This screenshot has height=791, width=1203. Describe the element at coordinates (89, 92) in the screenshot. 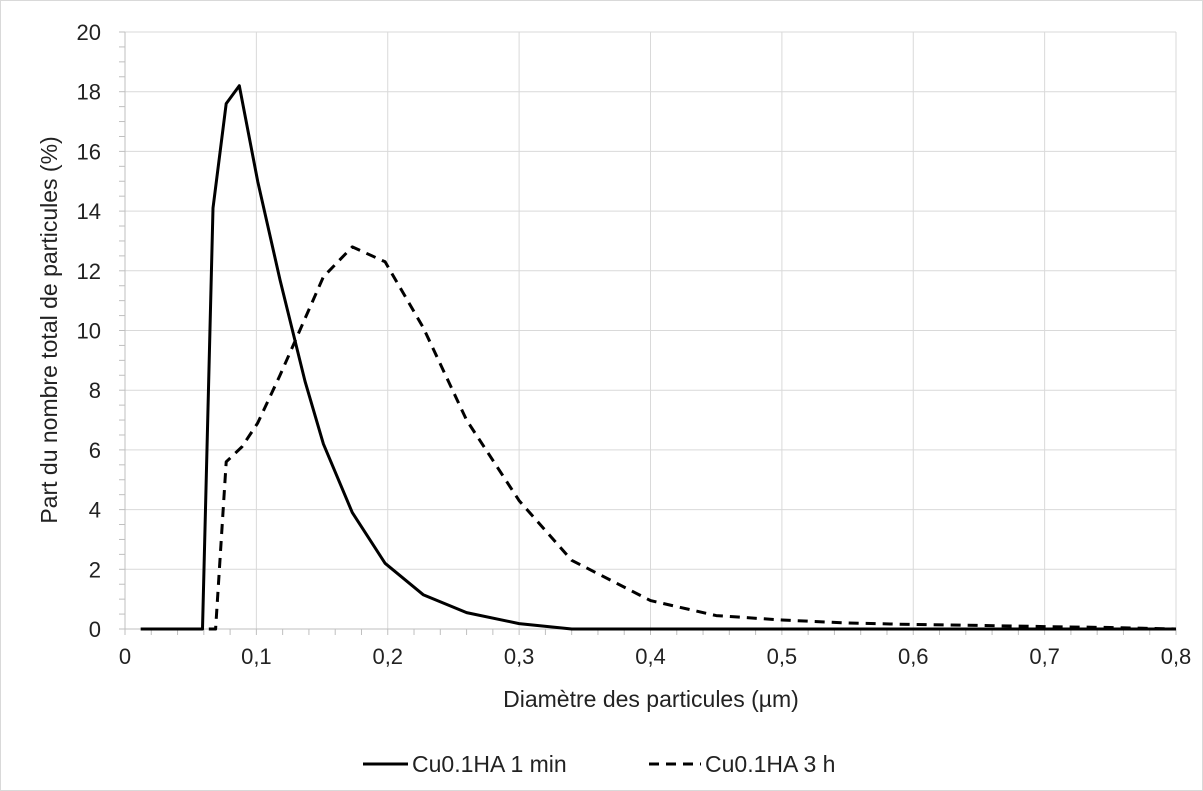

I see `y-tick-label: 18` at that location.